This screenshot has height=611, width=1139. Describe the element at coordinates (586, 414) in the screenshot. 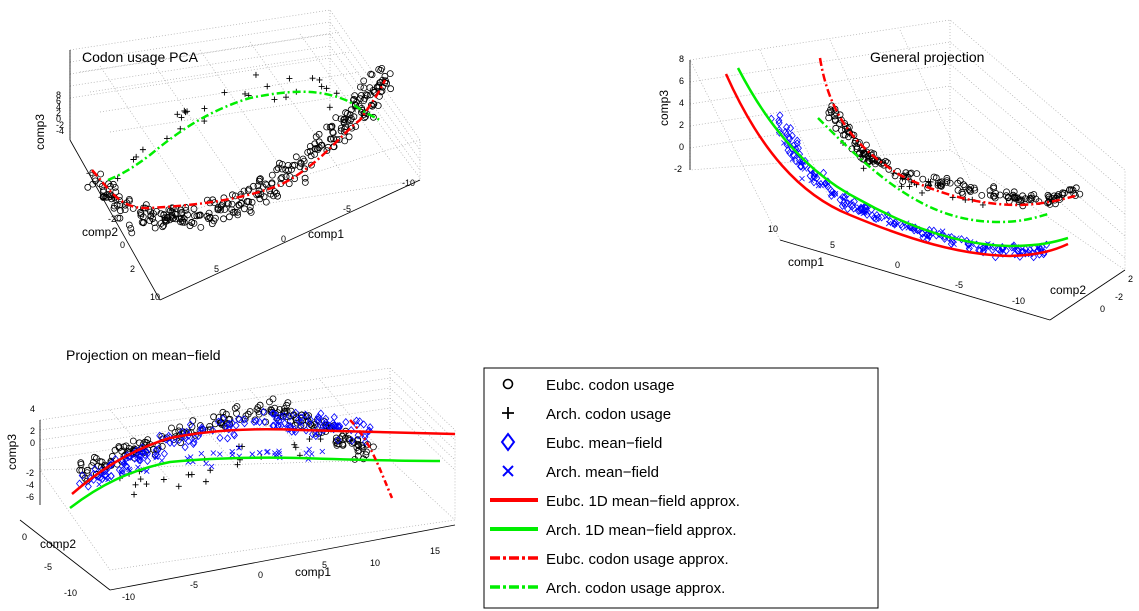

I see `legend-entry: Arch. codon usage` at that location.